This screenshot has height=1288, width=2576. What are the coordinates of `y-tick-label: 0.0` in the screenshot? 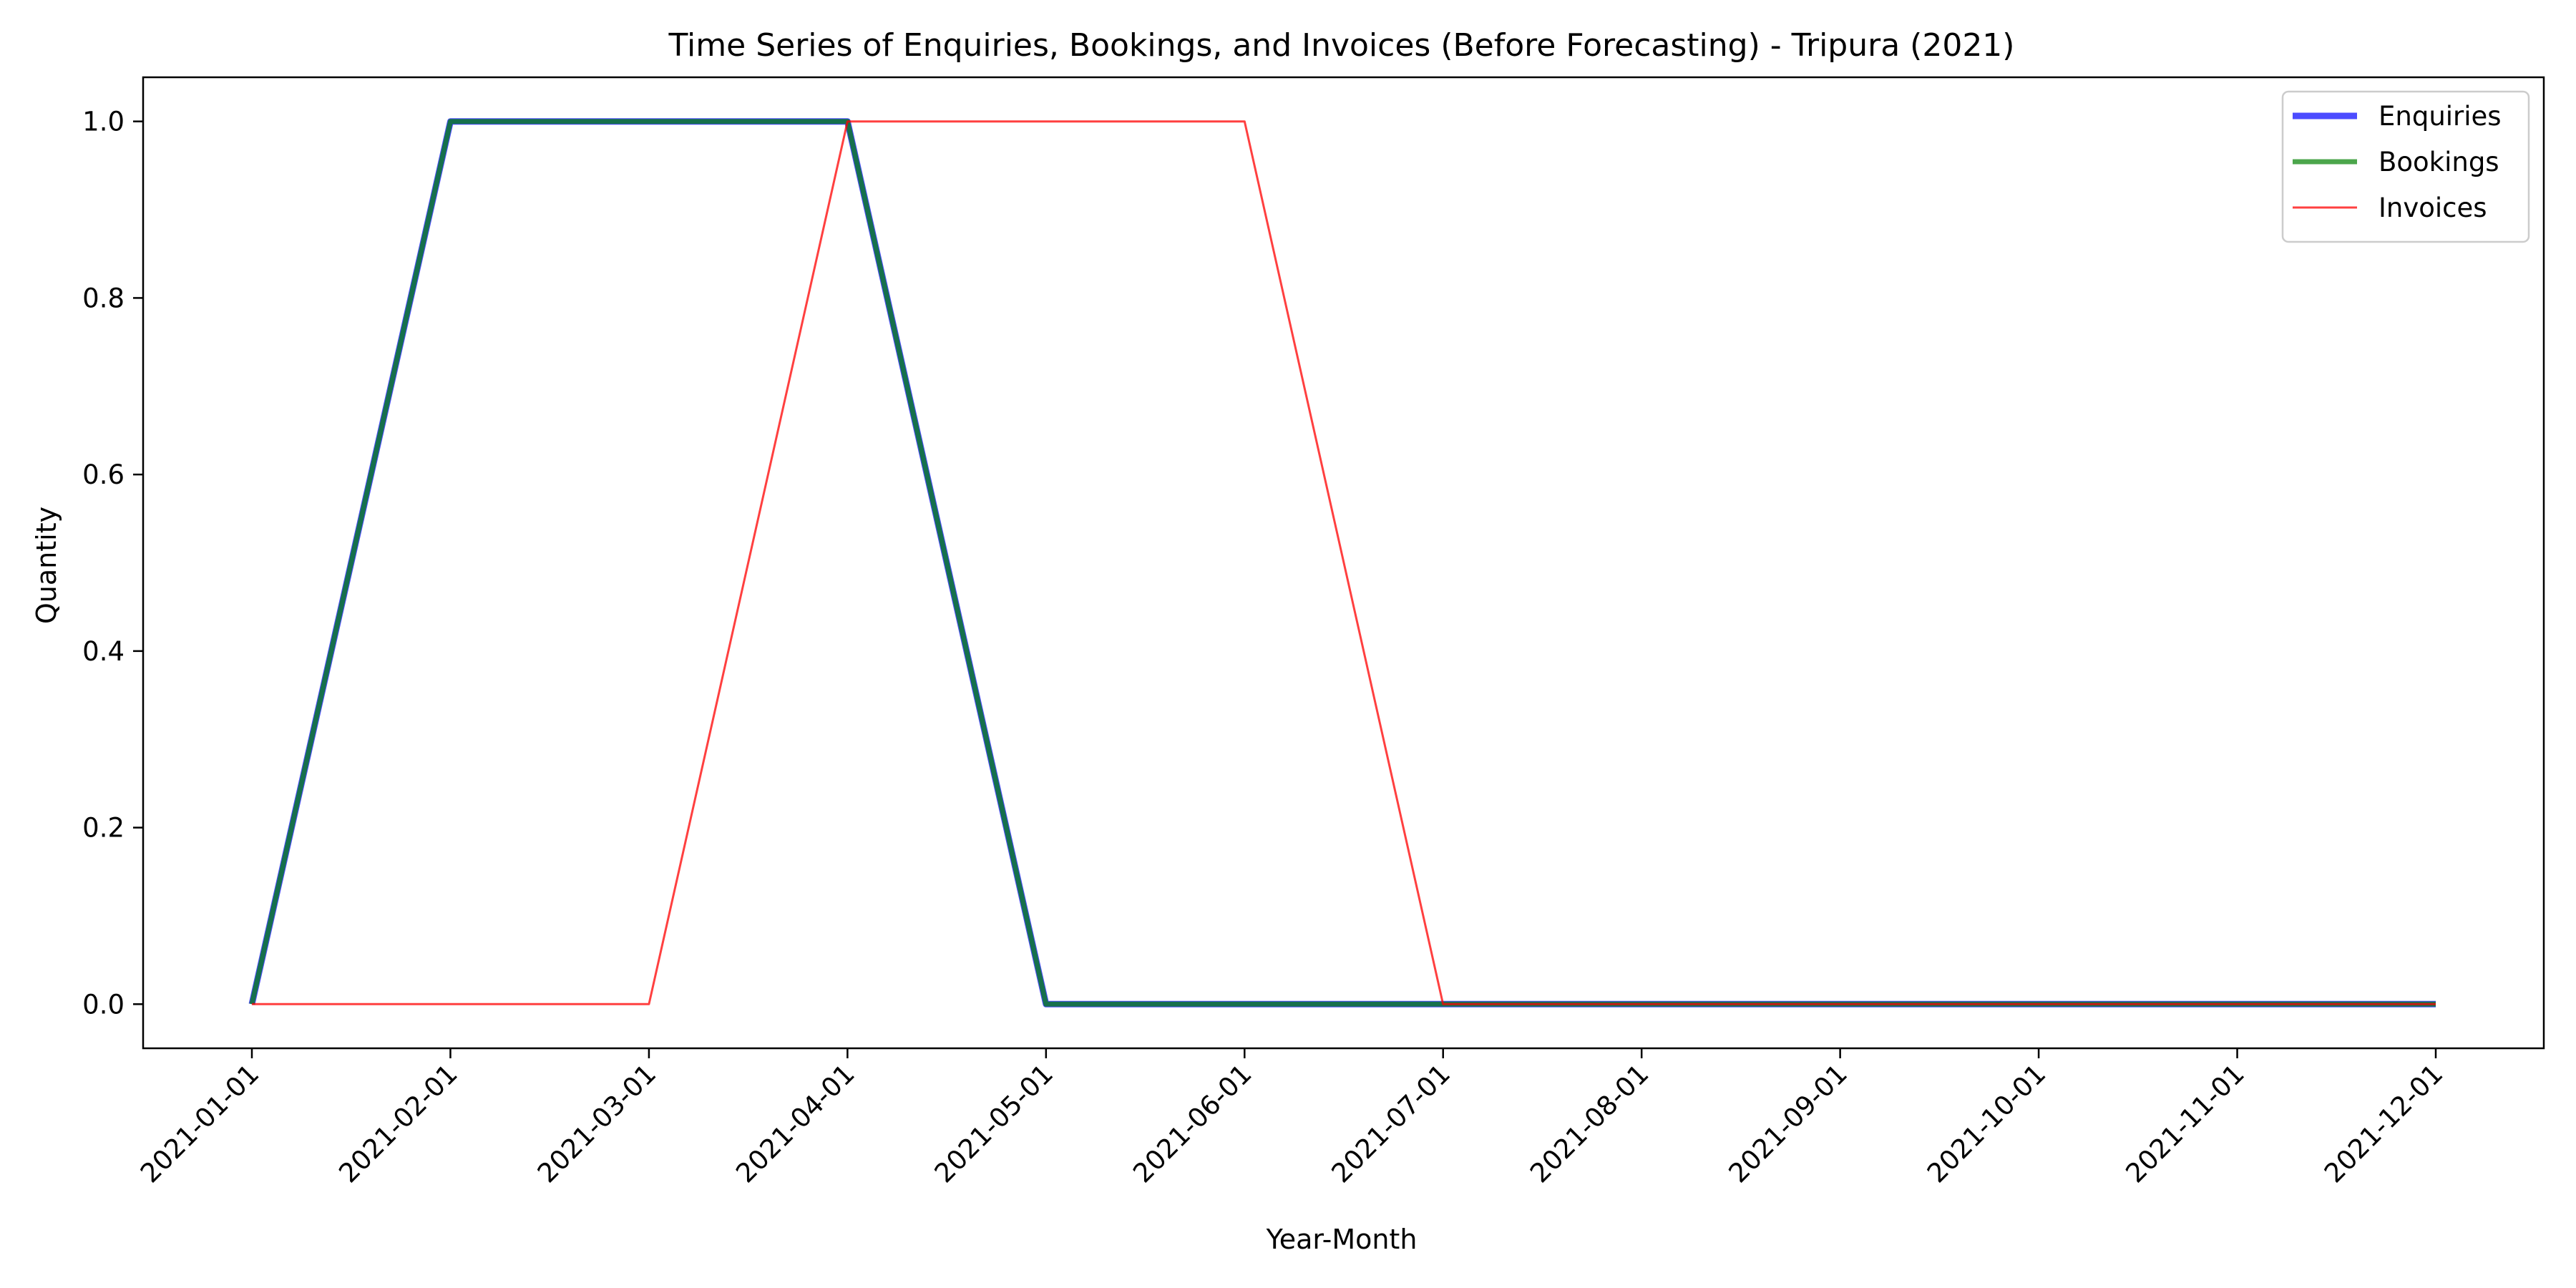 It's located at (103, 1004).